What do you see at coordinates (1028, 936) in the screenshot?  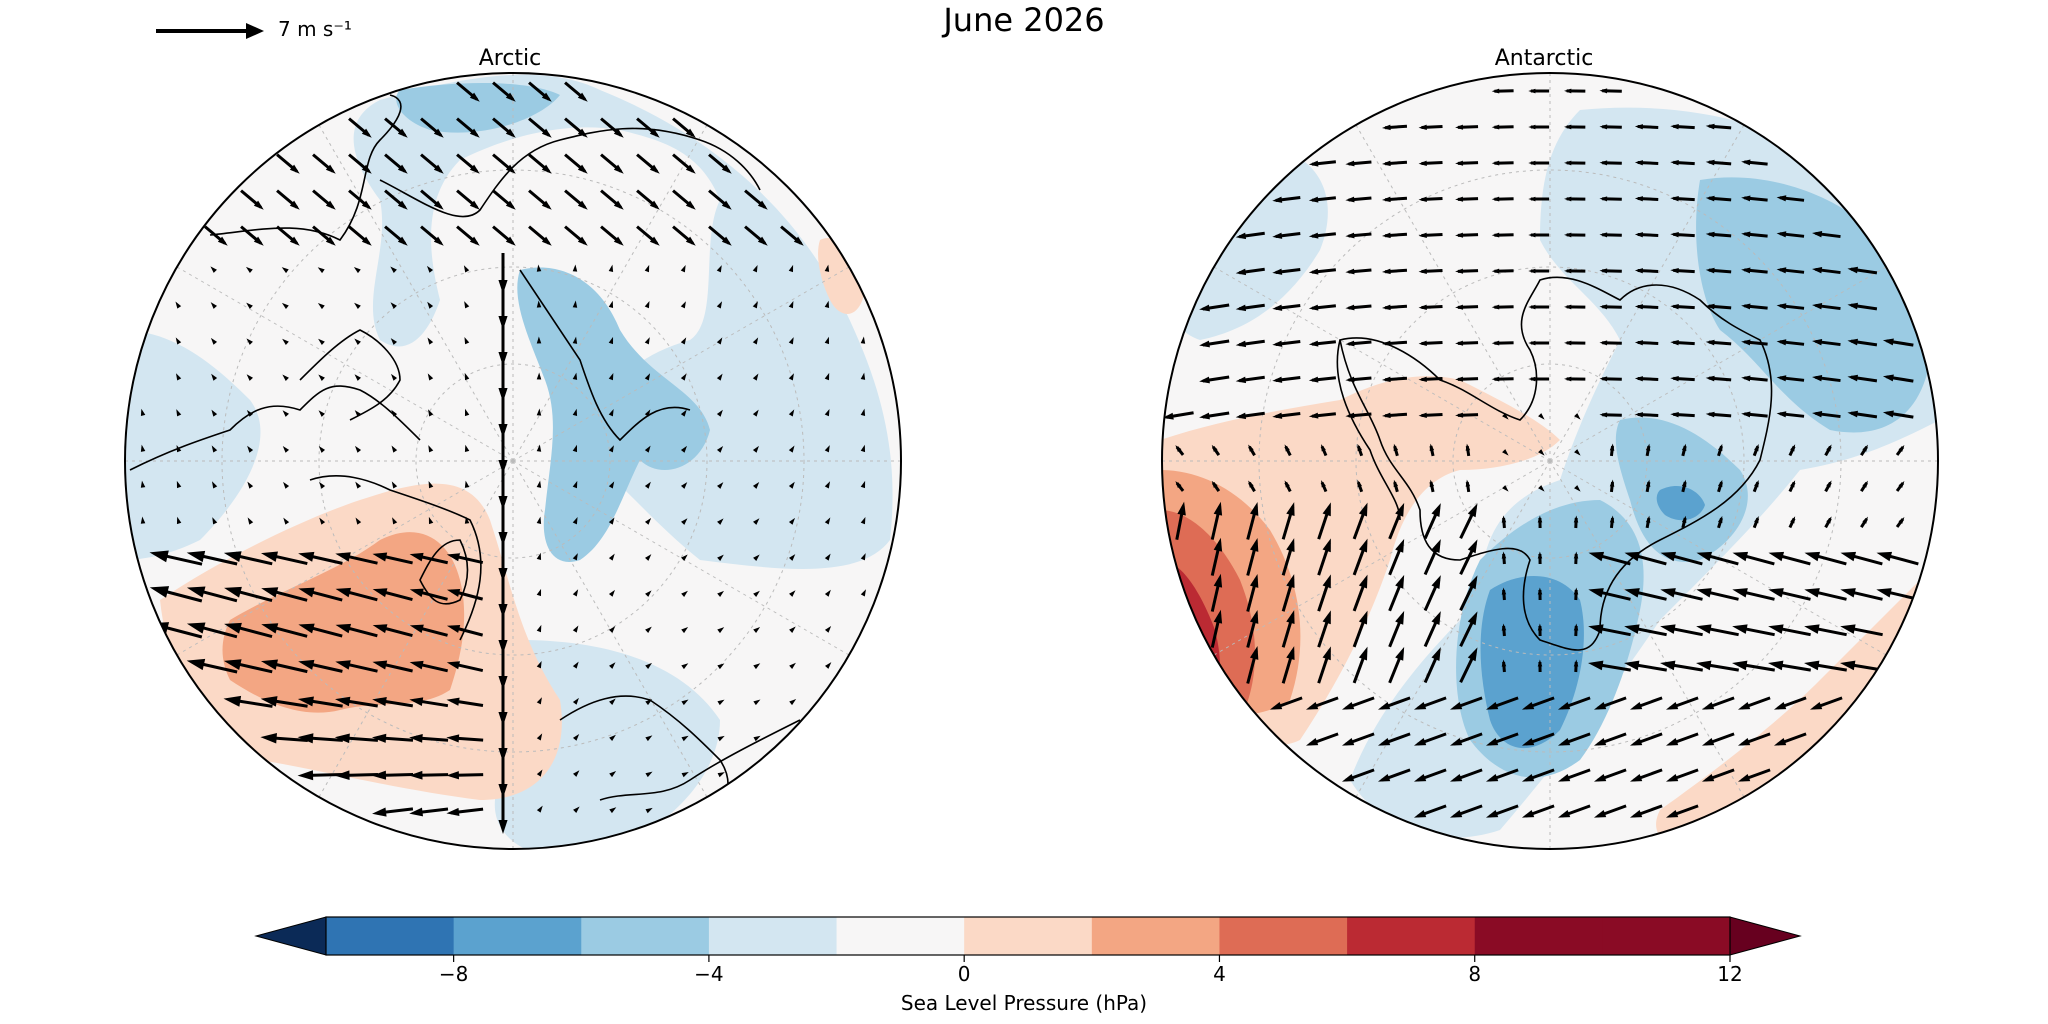 I see `colorbar-frame` at bounding box center [1028, 936].